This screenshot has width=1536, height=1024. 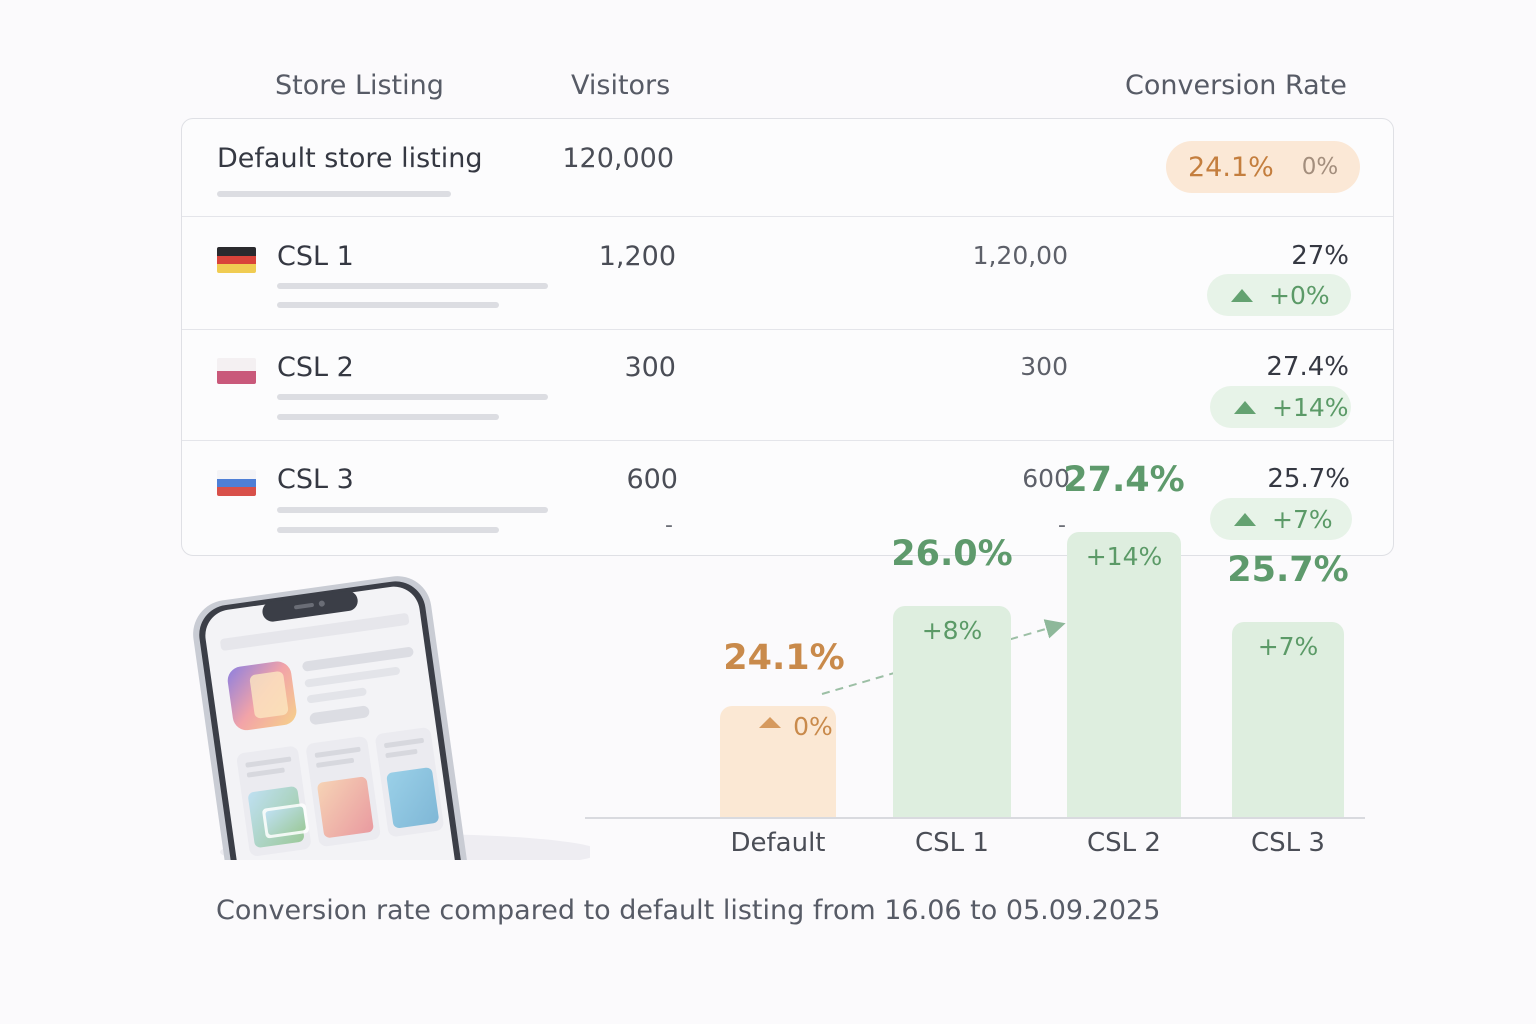 What do you see at coordinates (652, 479) in the screenshot?
I see `visitors-value: 600` at bounding box center [652, 479].